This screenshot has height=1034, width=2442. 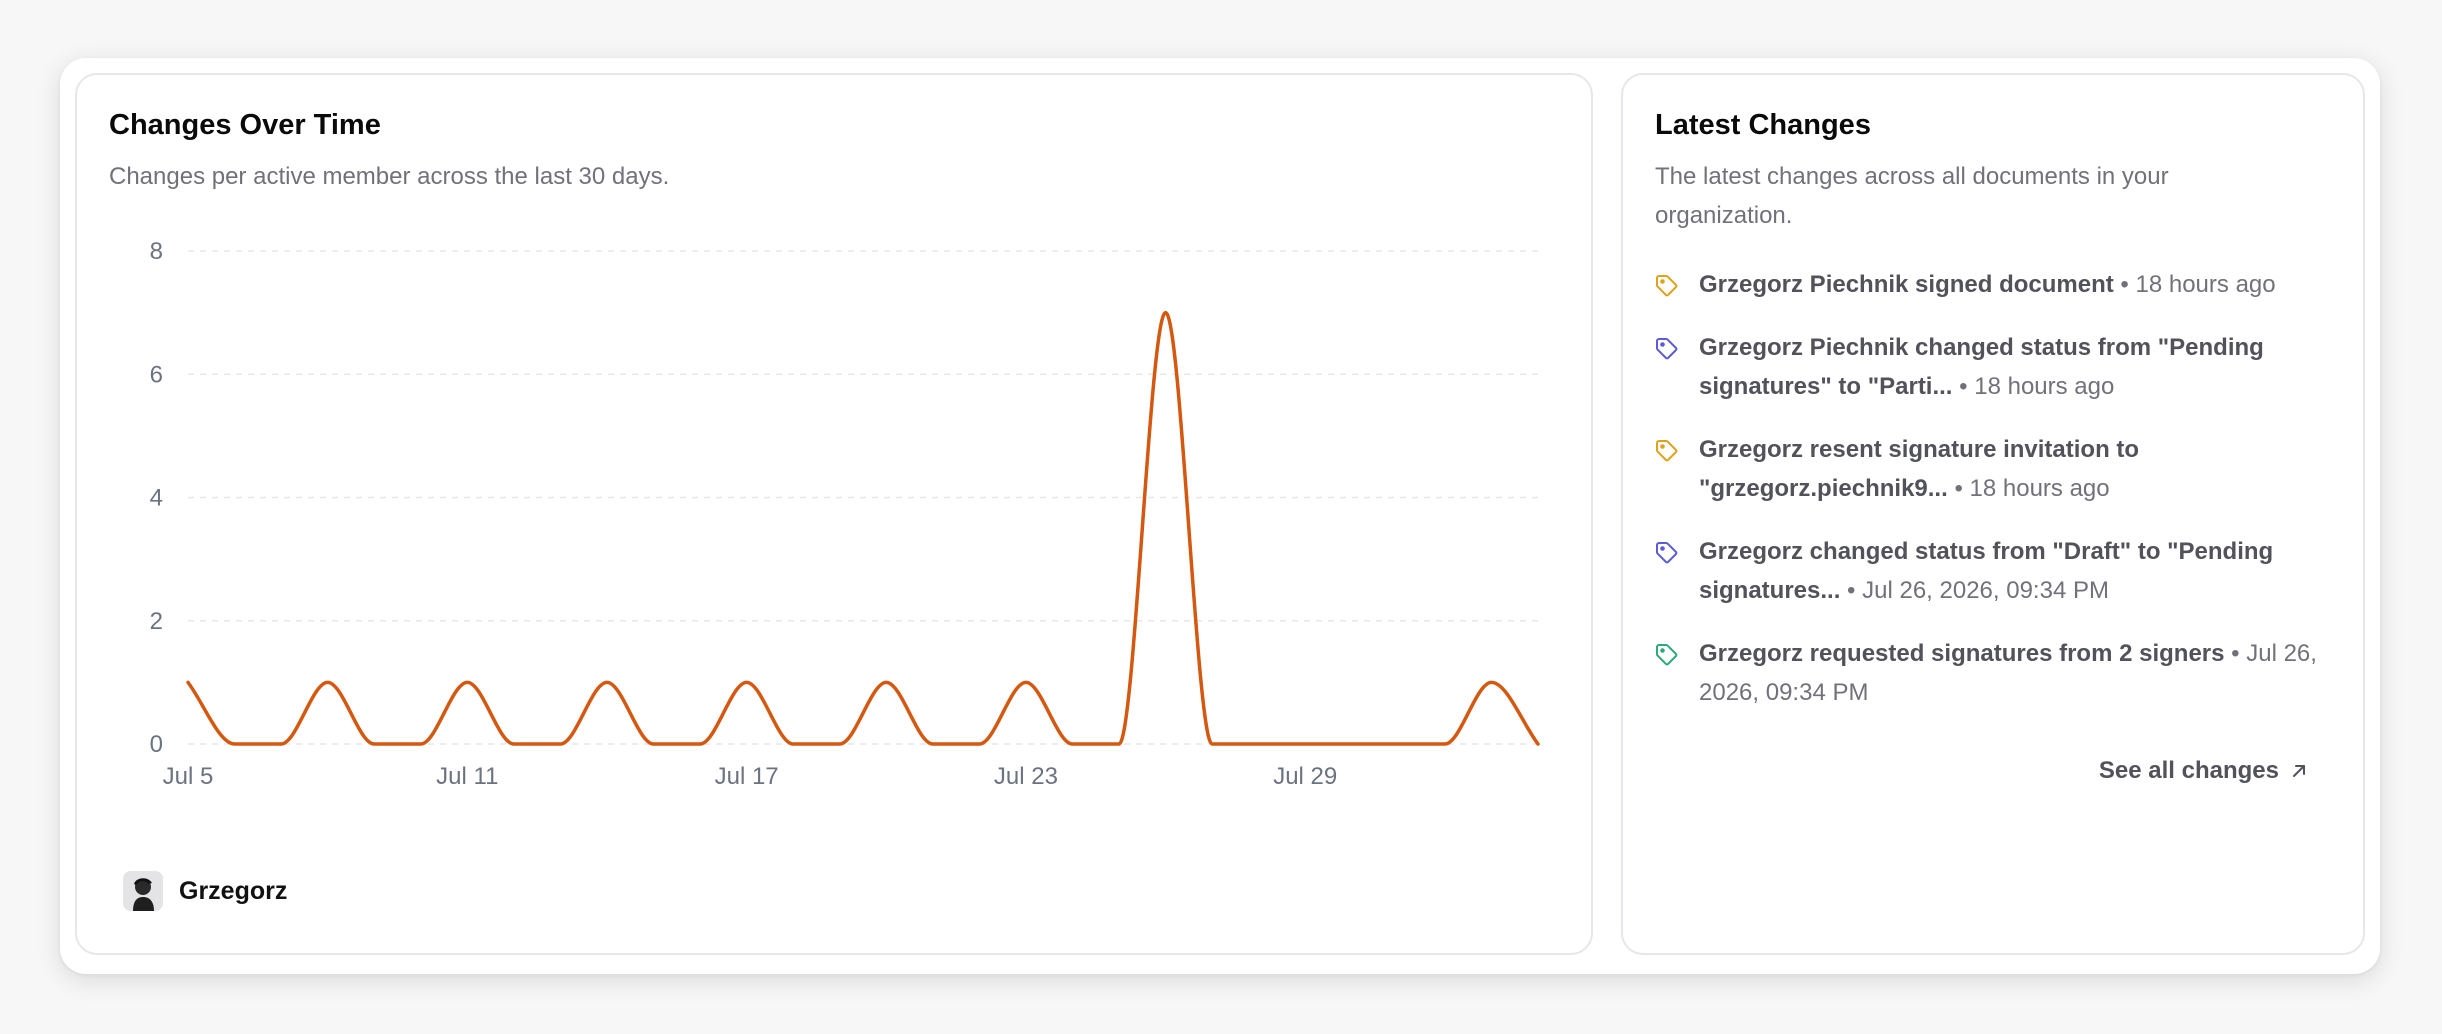 I want to click on user-avatar-icon, so click(x=143, y=891).